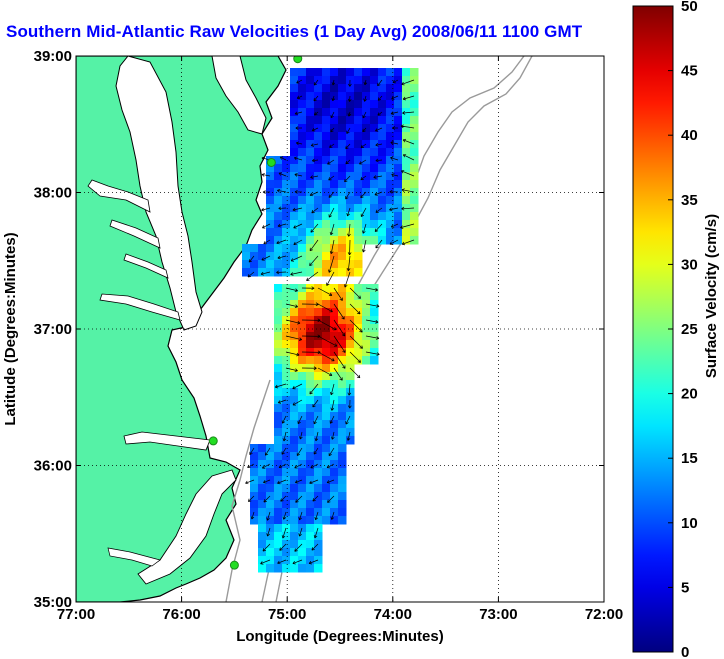 This screenshot has height=659, width=724. Describe the element at coordinates (340, 636) in the screenshot. I see `x-axis-label: Longitude (Degrees:Minutes)` at that location.